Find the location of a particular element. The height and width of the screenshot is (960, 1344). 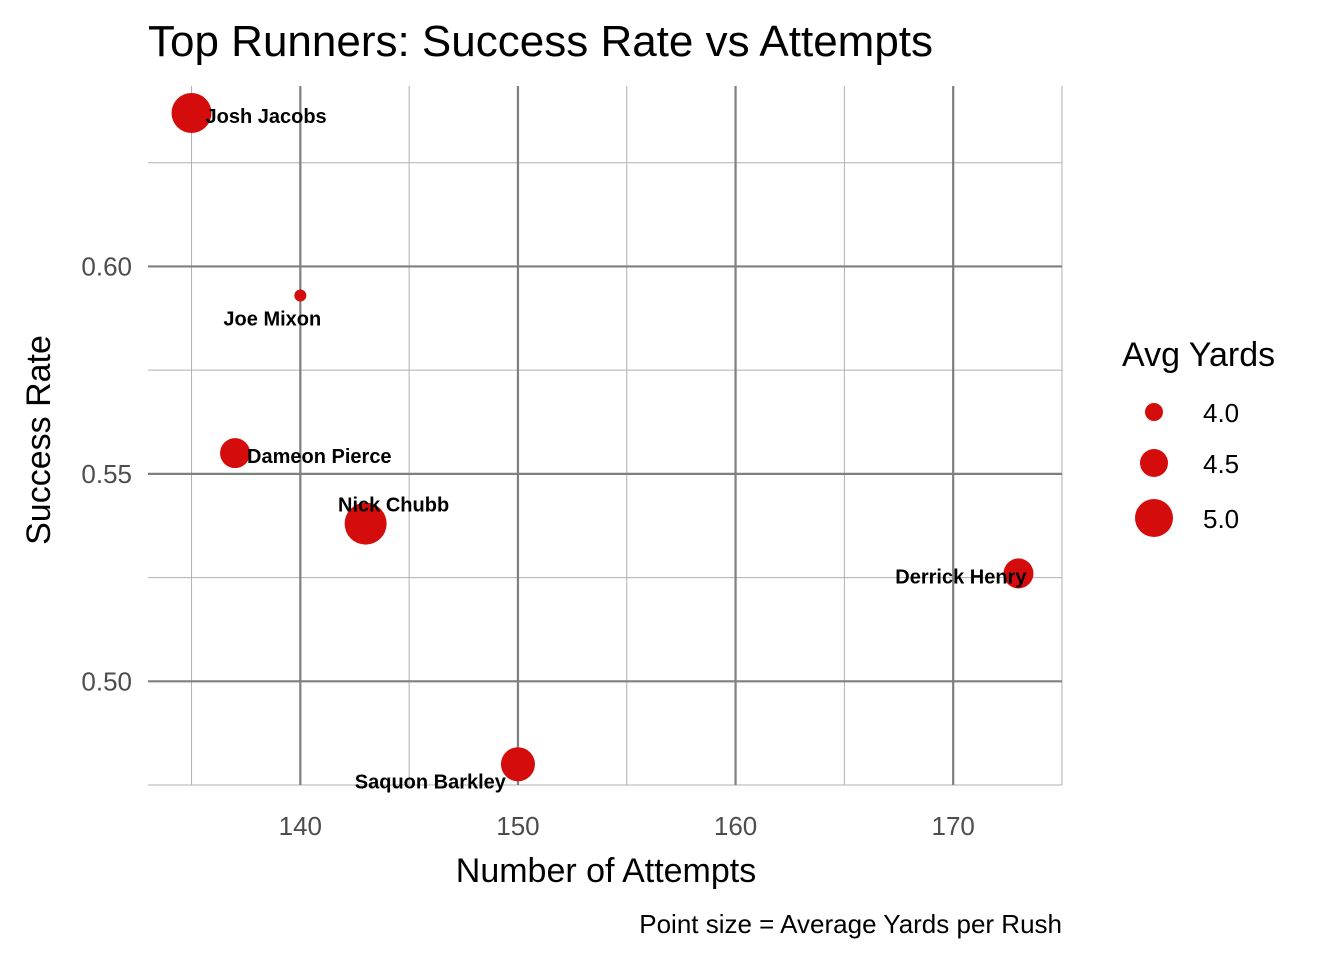

x-tick-label: 150 is located at coordinates (517, 826).